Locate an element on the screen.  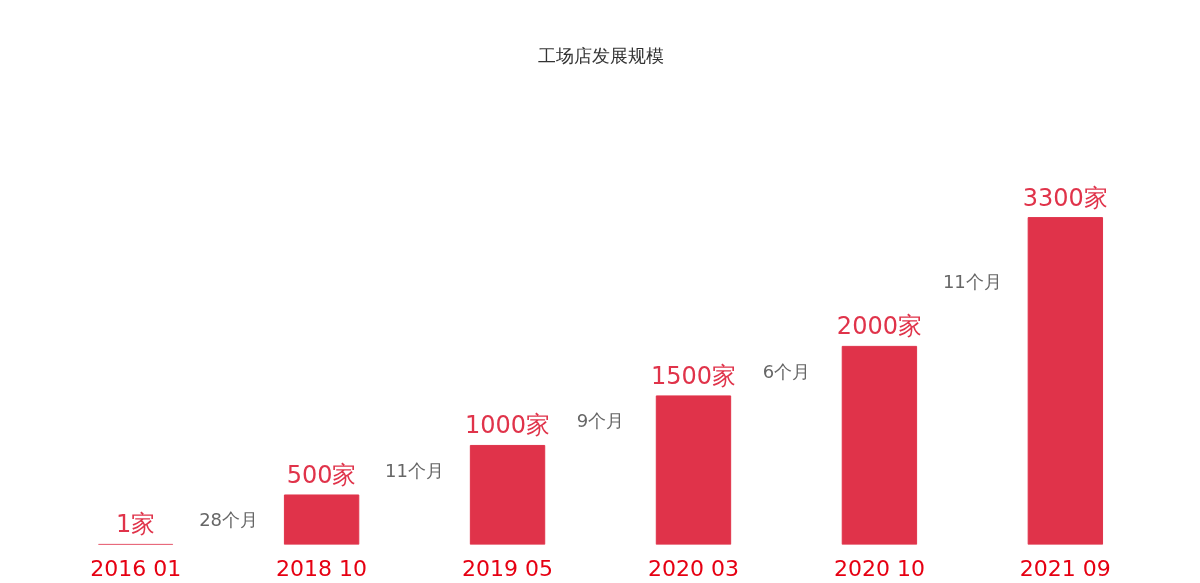
x-tick-label: 2021 09 is located at coordinates (1065, 568).